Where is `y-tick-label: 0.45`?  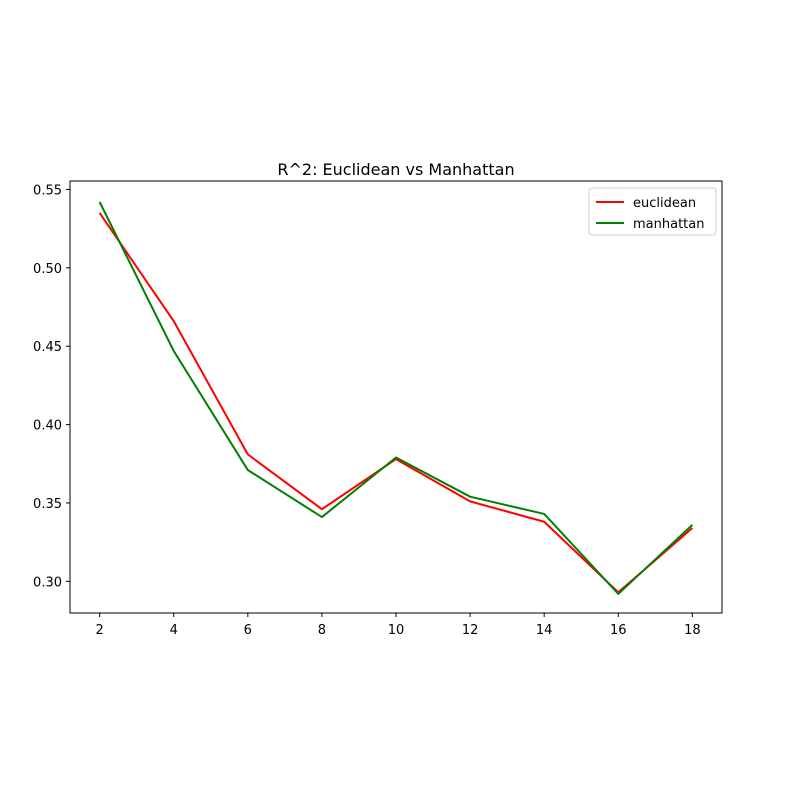 y-tick-label: 0.45 is located at coordinates (47, 347).